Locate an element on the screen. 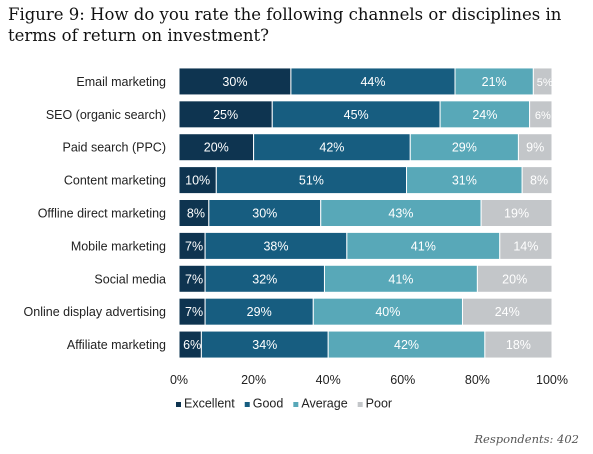 This screenshot has width=593, height=454. data-label: 9% is located at coordinates (535, 148).